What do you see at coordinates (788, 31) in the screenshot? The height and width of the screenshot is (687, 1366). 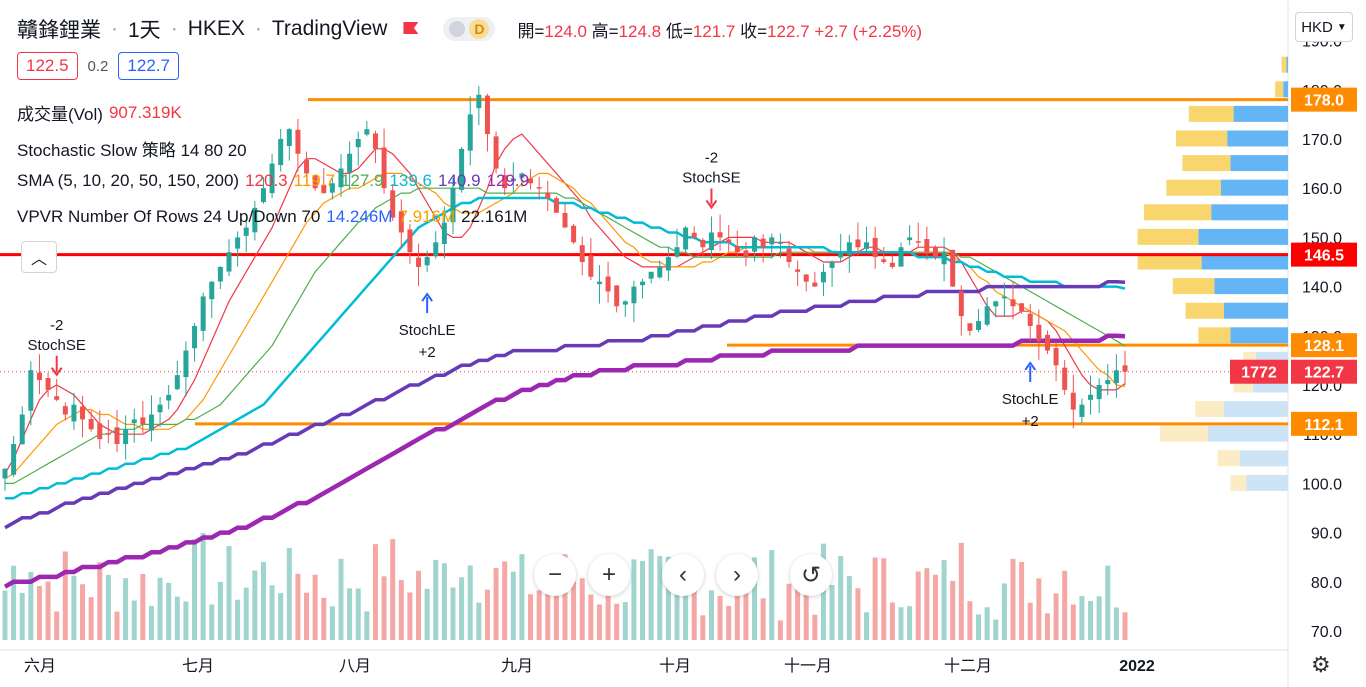 I see `close-value: 122.7` at bounding box center [788, 31].